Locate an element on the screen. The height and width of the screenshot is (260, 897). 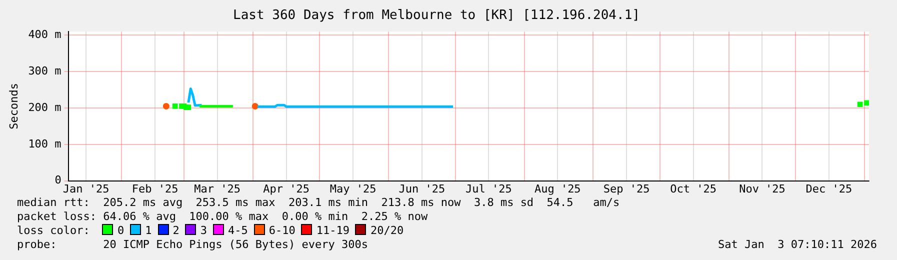
y-tick-label: 300 m is located at coordinates (45, 71).